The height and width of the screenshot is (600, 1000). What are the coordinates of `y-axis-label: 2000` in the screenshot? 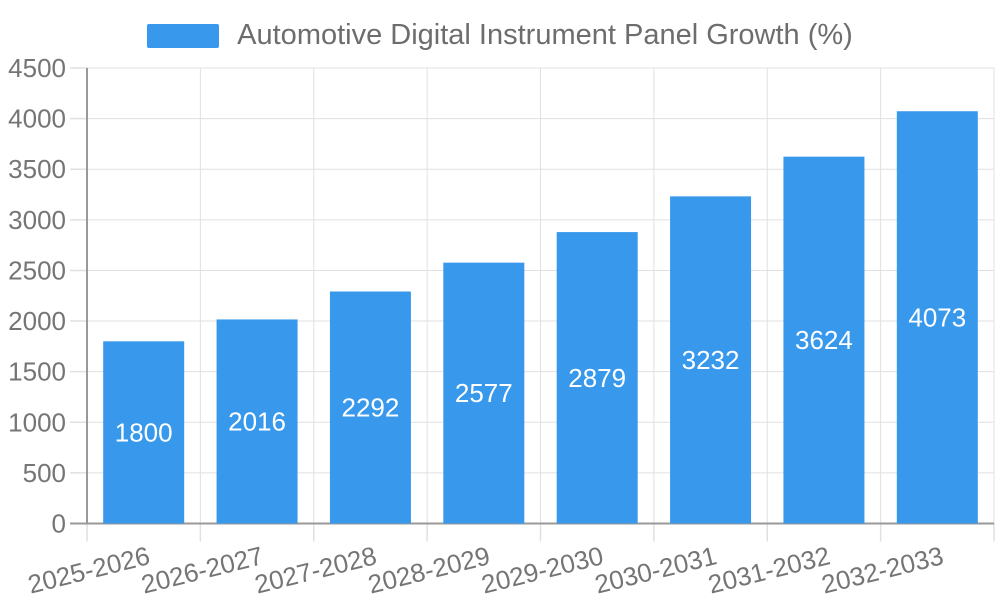 It's located at (37, 321).